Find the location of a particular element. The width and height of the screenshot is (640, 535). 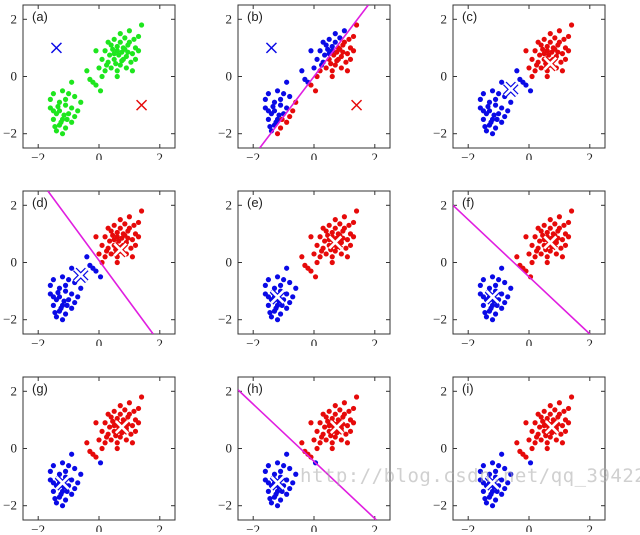

panel-label: (c) is located at coordinates (469, 16).